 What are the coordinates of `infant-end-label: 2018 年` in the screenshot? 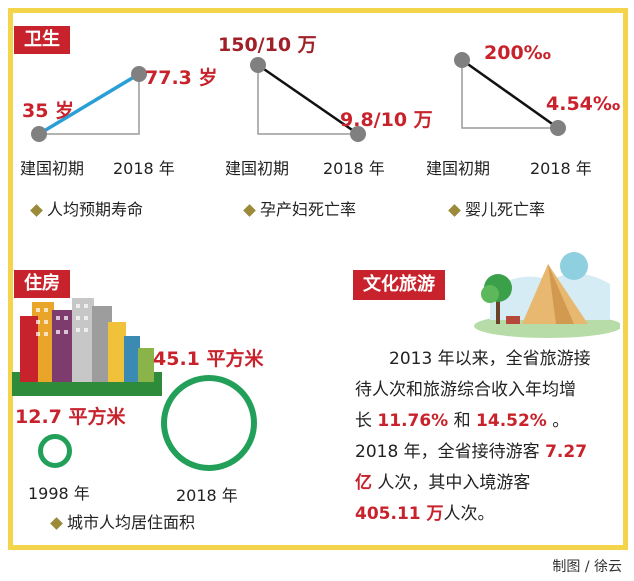 It's located at (561, 168).